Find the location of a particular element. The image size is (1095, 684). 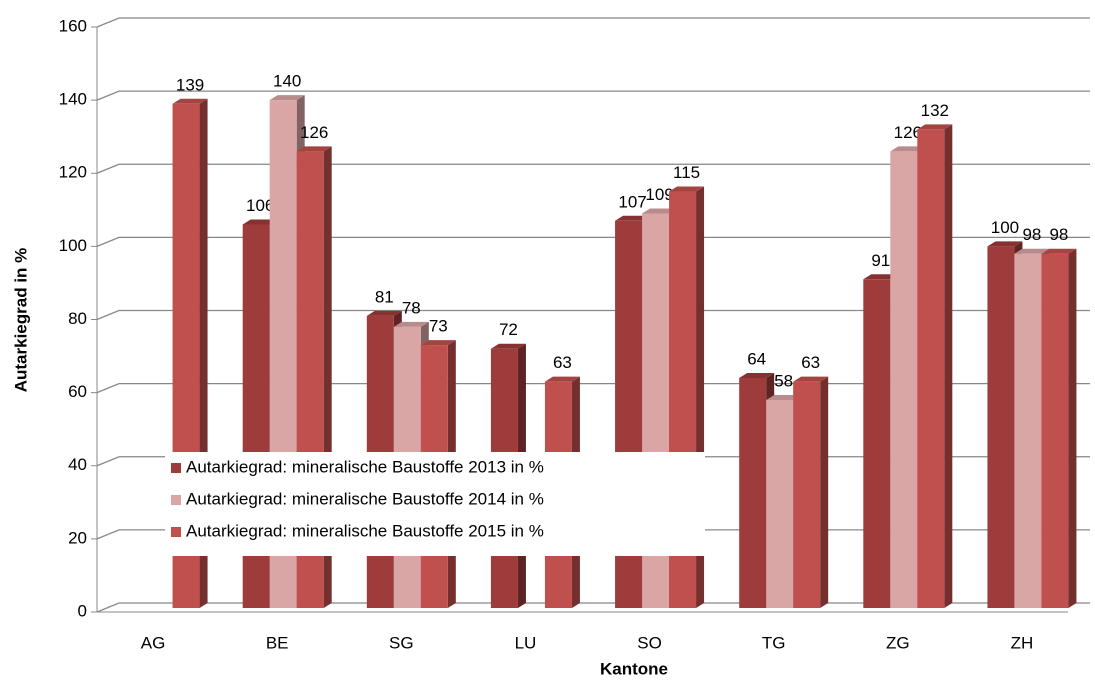

x-tick-label: BE is located at coordinates (277, 642).